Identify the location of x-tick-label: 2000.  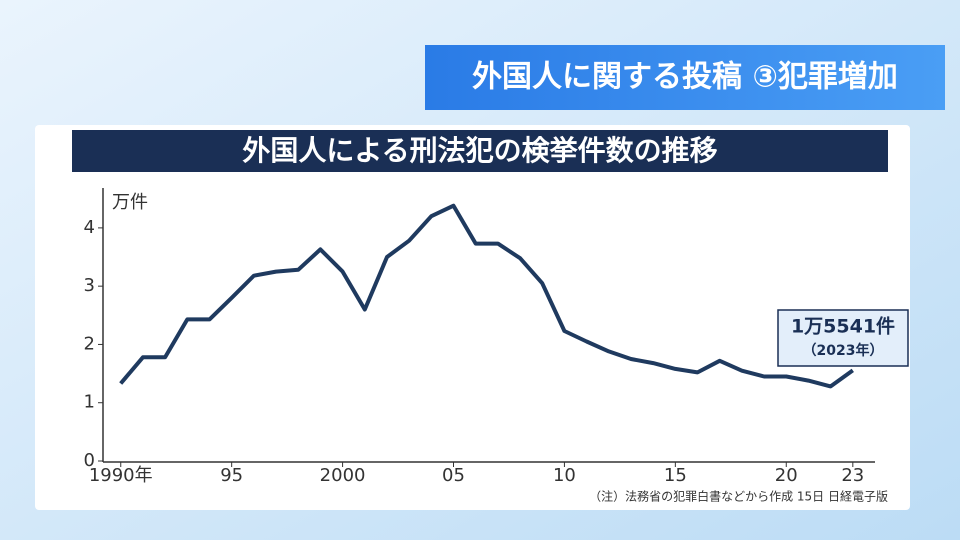
(343, 475).